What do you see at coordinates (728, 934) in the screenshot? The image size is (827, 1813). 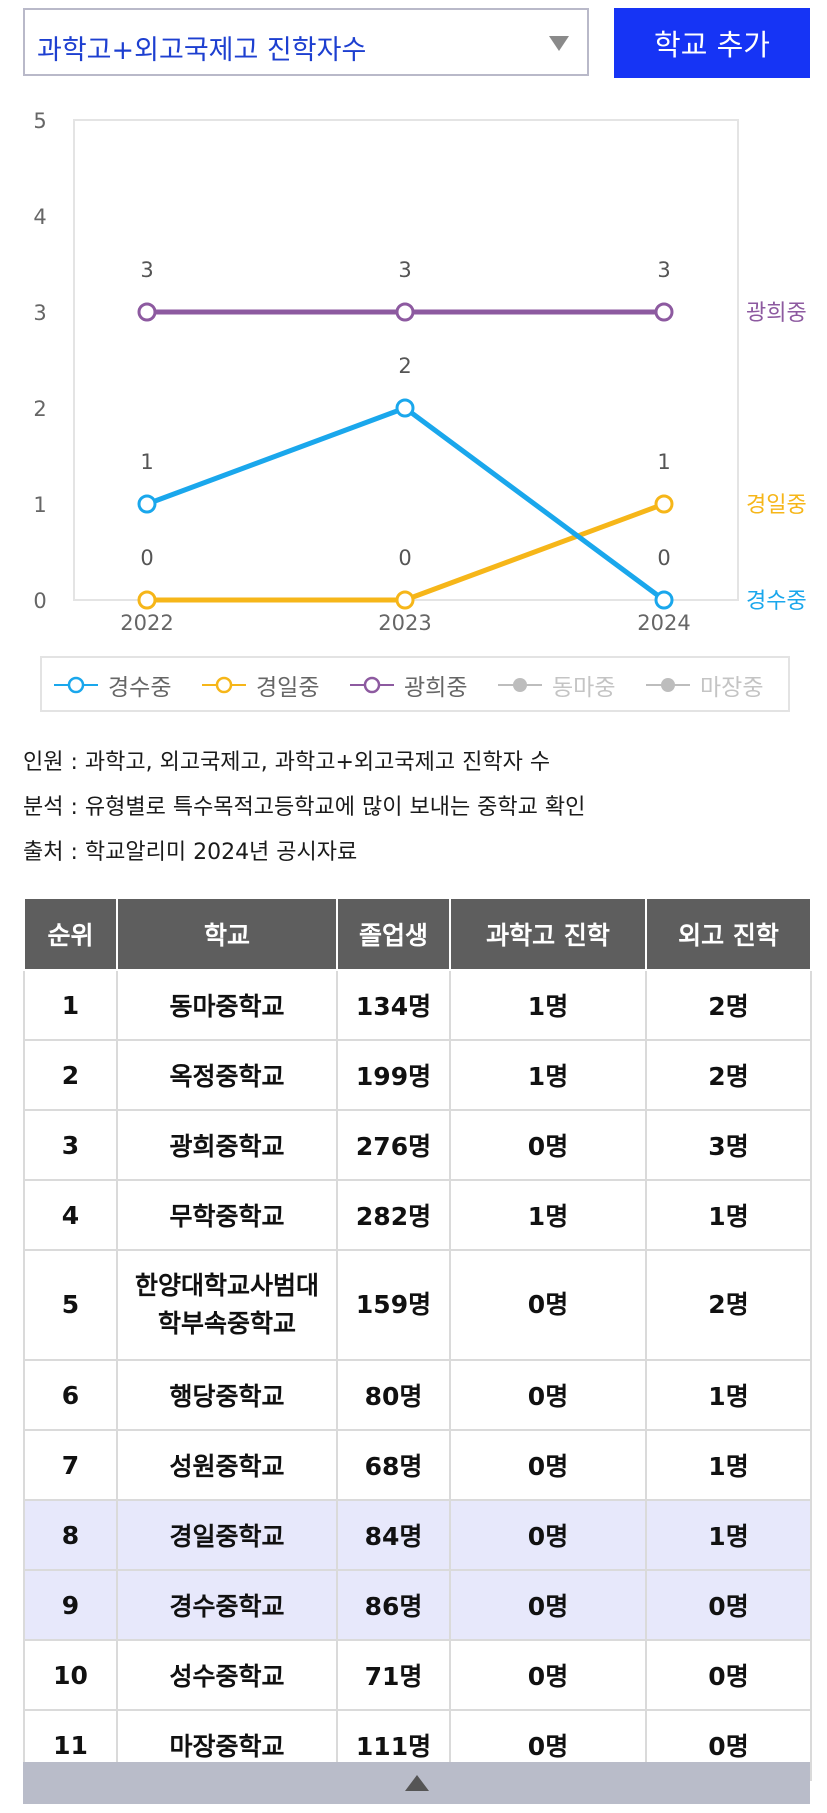 I see `header-foreign: 외고 진학` at bounding box center [728, 934].